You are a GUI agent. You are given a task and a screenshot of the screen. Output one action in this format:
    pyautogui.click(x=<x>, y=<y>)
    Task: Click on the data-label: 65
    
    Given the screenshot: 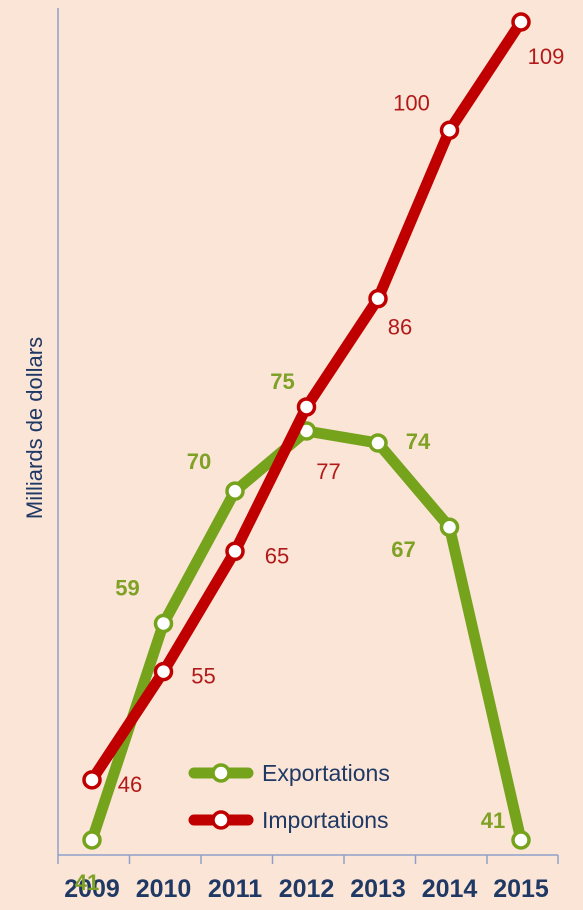 What is the action you would take?
    pyautogui.click(x=277, y=555)
    